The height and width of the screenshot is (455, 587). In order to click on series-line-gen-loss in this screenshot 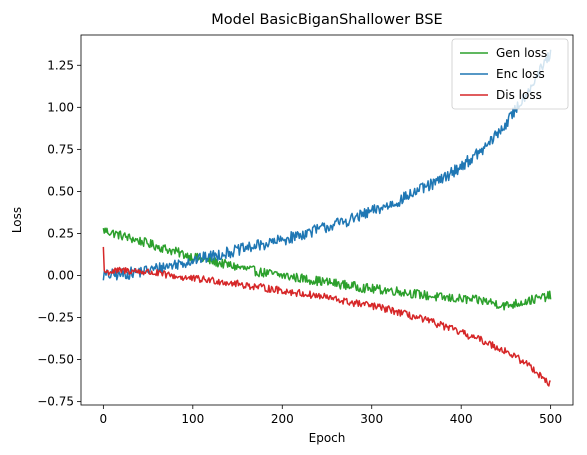, I will do `click(327, 269)`.